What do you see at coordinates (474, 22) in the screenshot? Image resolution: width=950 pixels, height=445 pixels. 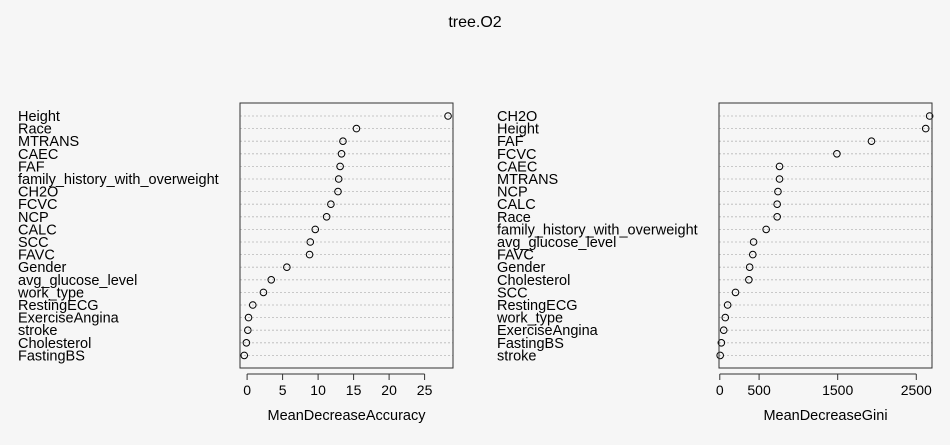 I see `chart-title: tree.O2` at bounding box center [474, 22].